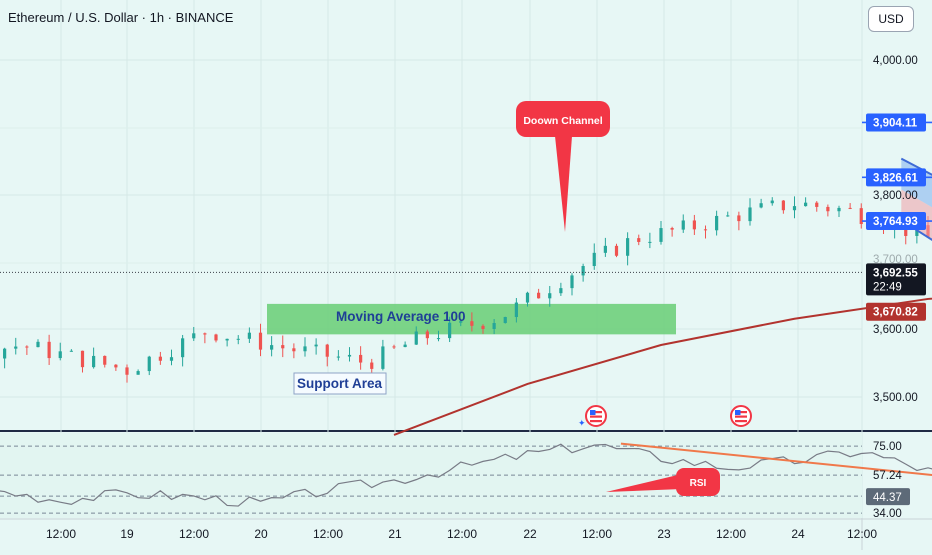 The height and width of the screenshot is (555, 932). What do you see at coordinates (121, 17) in the screenshot?
I see `symbol-title: Ethereum / U.S. Dollar · 1h · BINANCE` at bounding box center [121, 17].